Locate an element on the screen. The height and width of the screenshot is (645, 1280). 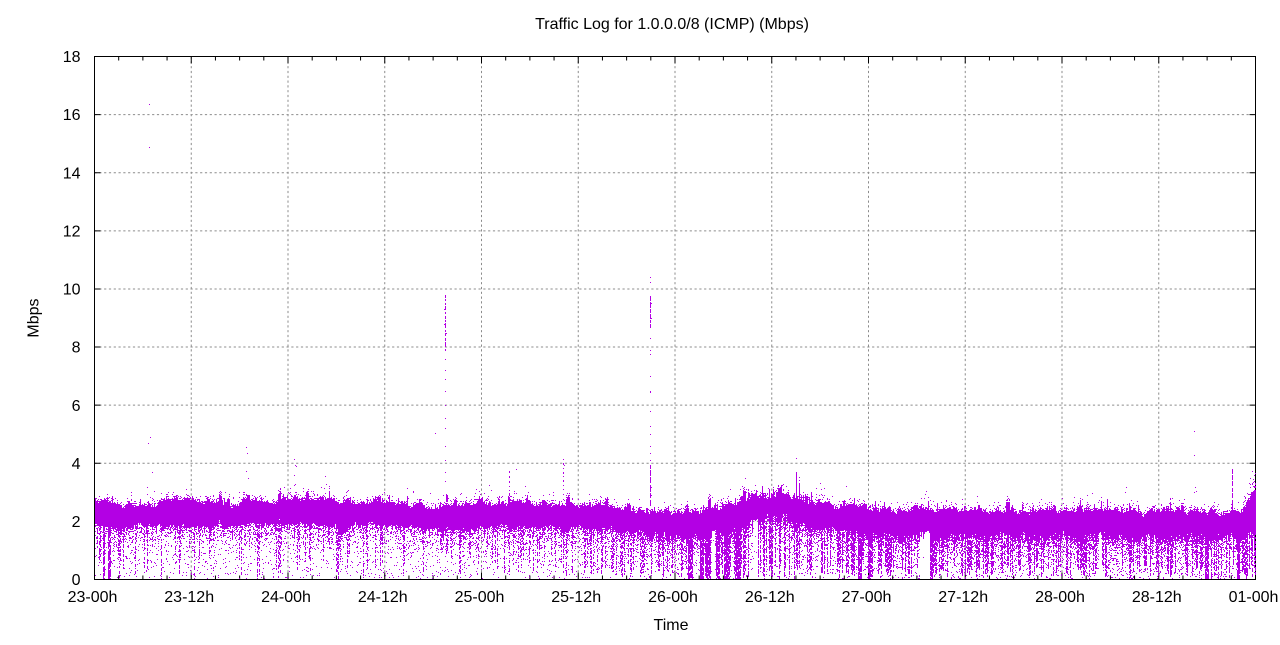
svg-text: 26-12h is located at coordinates (770, 597).